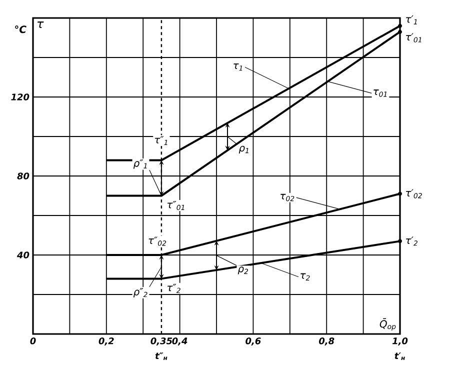 The width and height of the screenshot is (465, 386). Describe the element at coordinates (173, 288) in the screenshot. I see `annotation: τ″$_{2}$` at that location.